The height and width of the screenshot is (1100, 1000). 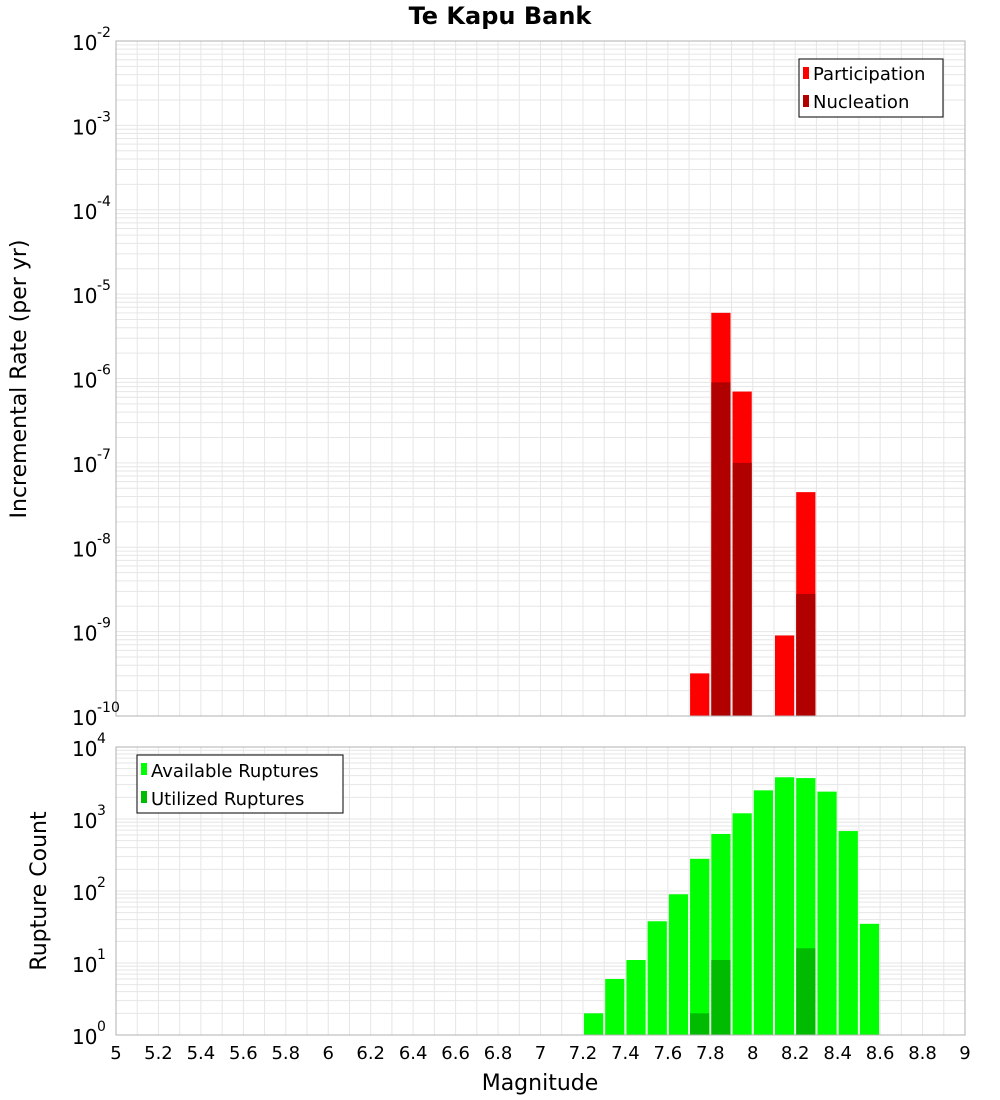 I want to click on legend-swatch-participation, so click(x=806, y=73).